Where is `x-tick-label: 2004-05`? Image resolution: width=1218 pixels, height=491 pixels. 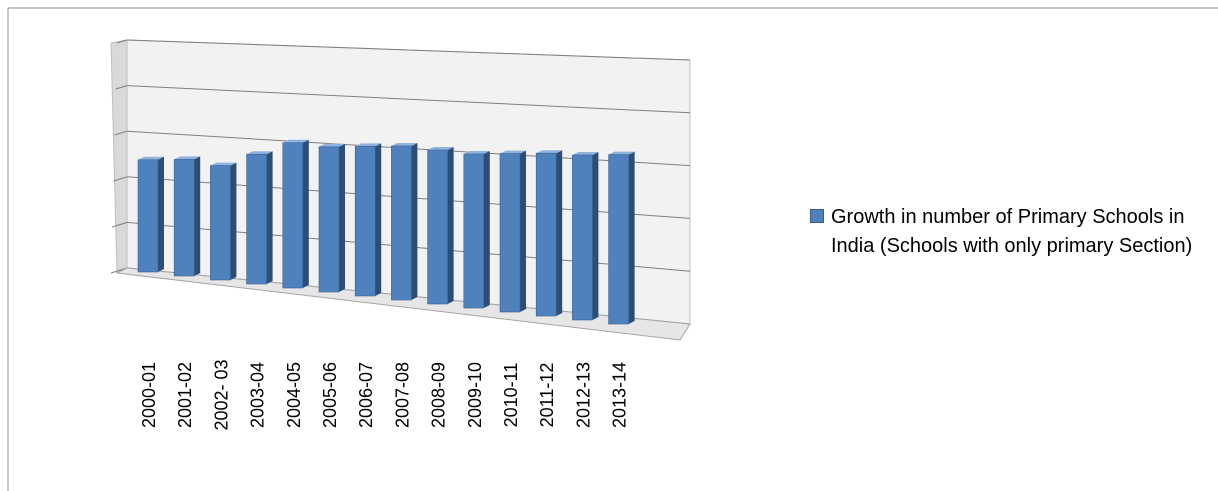
x-tick-label: 2004-05 is located at coordinates (294, 395).